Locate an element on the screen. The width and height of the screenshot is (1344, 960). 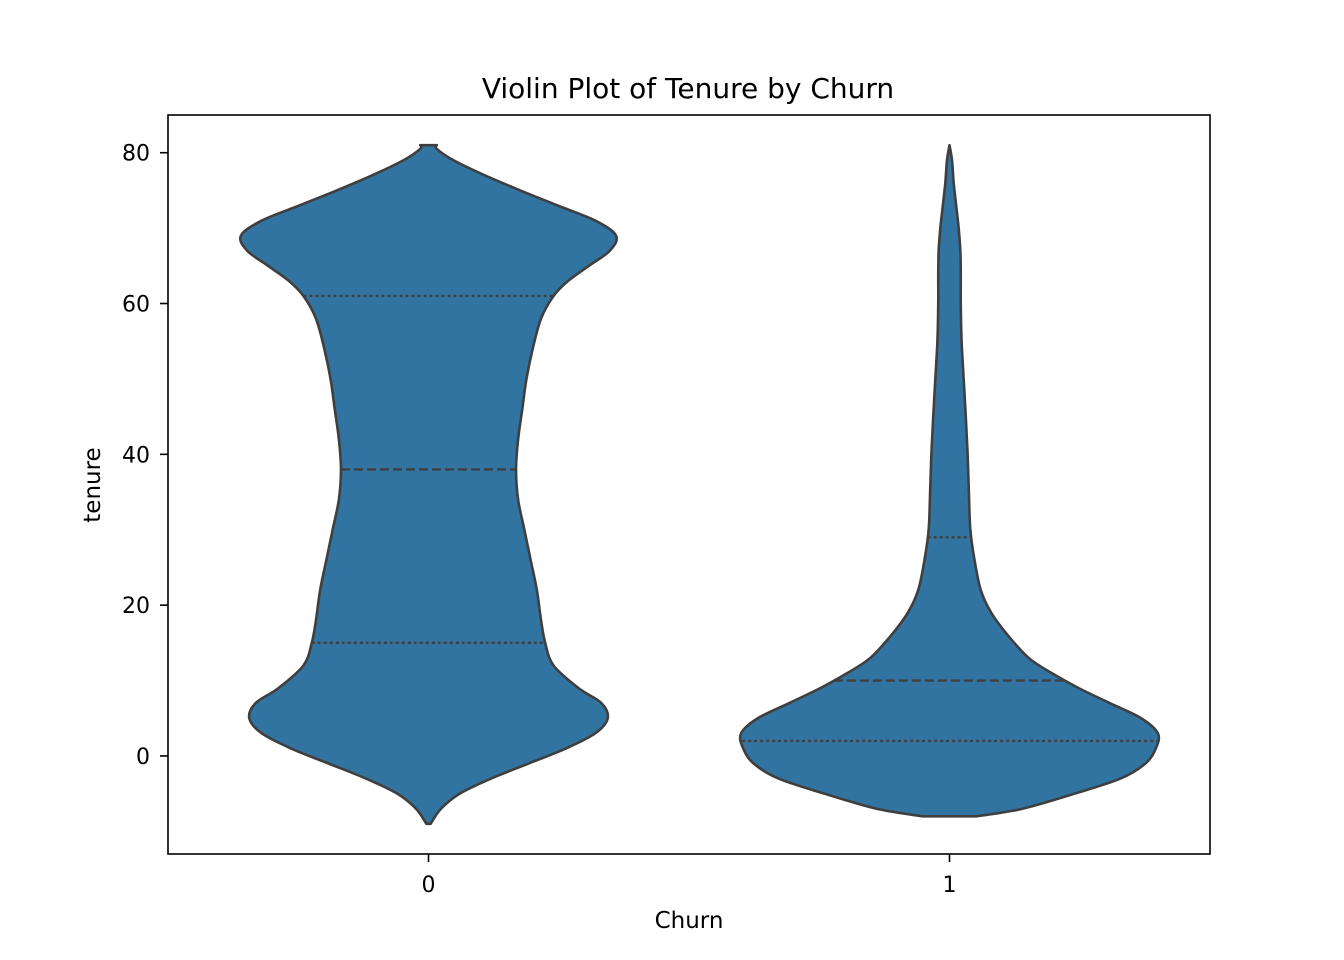
y-tick-label: 20 is located at coordinates (136, 606).